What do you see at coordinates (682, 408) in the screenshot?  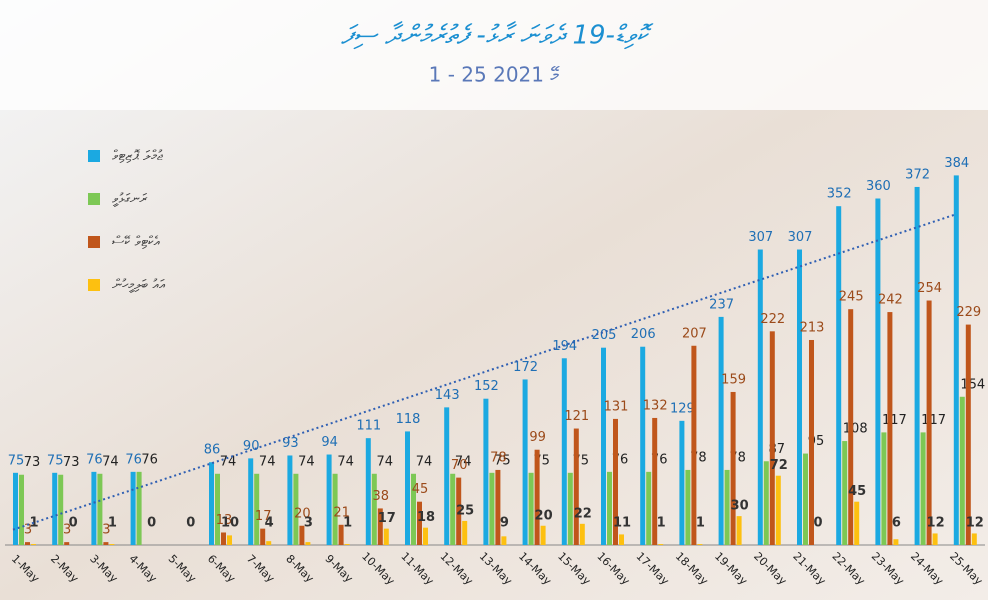 I see `data-label: 129` at bounding box center [682, 408].